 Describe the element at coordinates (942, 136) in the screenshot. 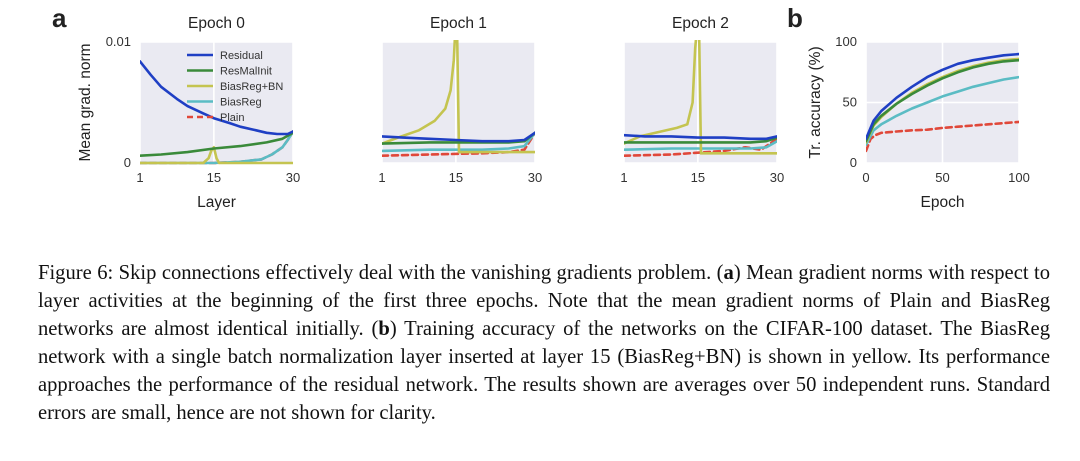

I see `series-line-plain` at that location.